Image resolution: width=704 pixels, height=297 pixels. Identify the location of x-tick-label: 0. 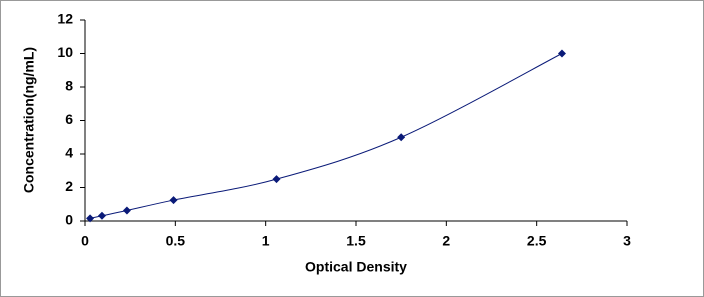
(85, 241).